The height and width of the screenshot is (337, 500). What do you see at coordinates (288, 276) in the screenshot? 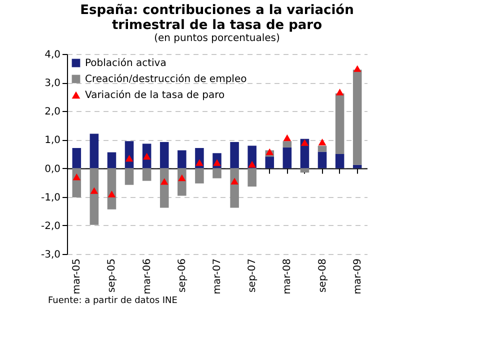
I see `x-tick-label: mar-08` at bounding box center [288, 276].